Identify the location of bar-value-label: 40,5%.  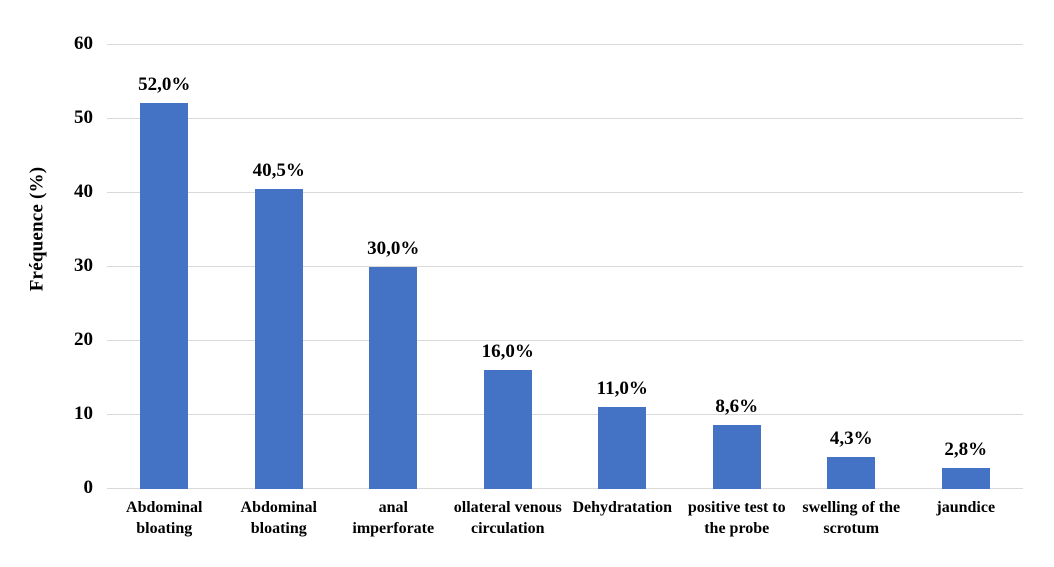
(278, 170).